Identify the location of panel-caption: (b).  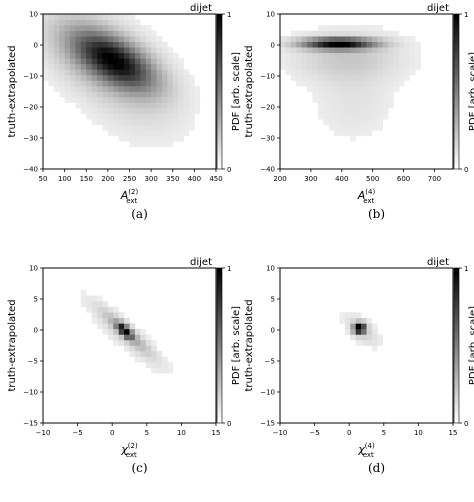
(376, 214).